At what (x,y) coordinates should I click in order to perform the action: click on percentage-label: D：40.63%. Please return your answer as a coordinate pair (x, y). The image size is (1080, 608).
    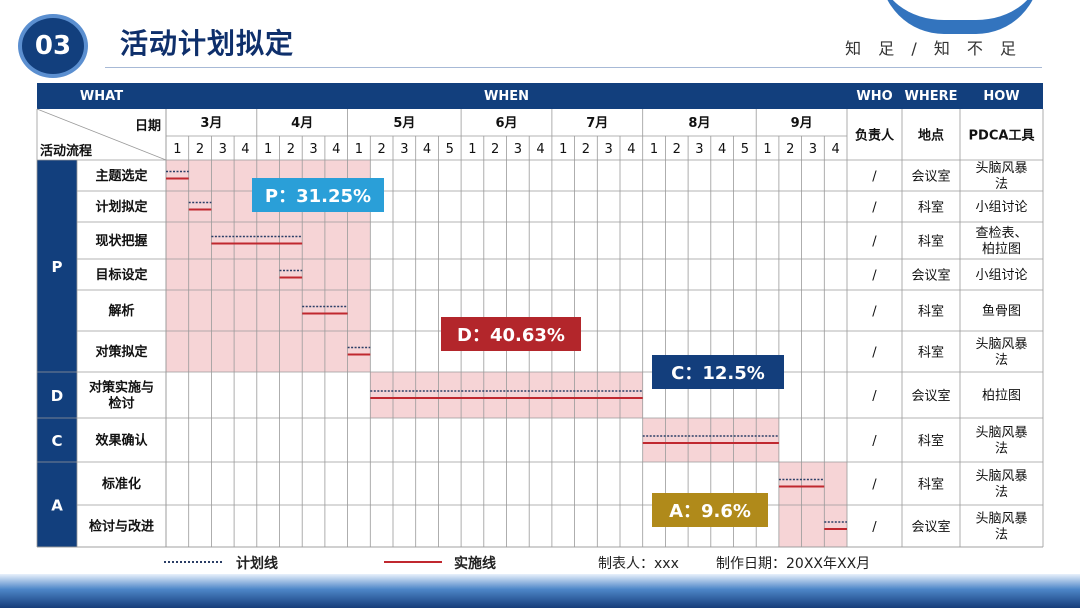
    Looking at the image, I should click on (511, 335).